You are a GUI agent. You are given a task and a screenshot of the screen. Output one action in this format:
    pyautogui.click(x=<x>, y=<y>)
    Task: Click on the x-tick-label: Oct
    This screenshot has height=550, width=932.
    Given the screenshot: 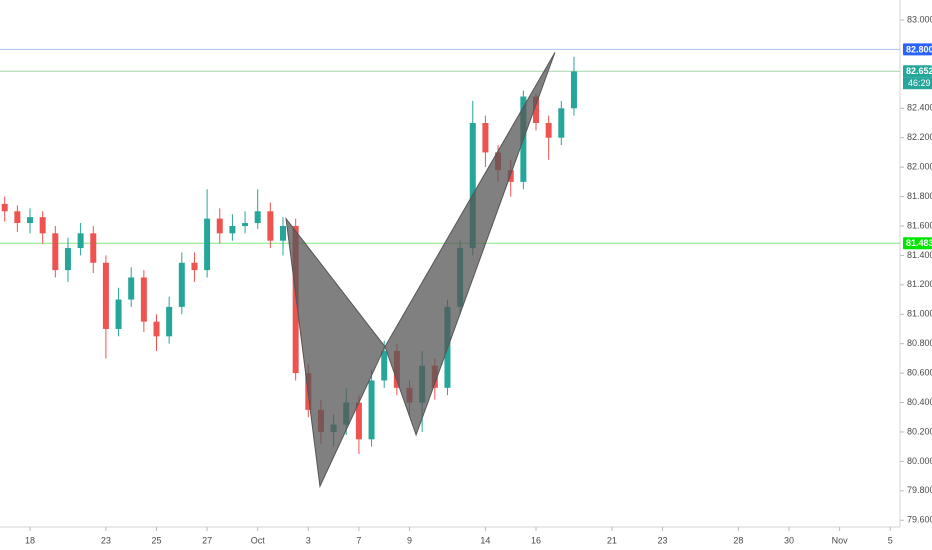 What is the action you would take?
    pyautogui.click(x=258, y=540)
    